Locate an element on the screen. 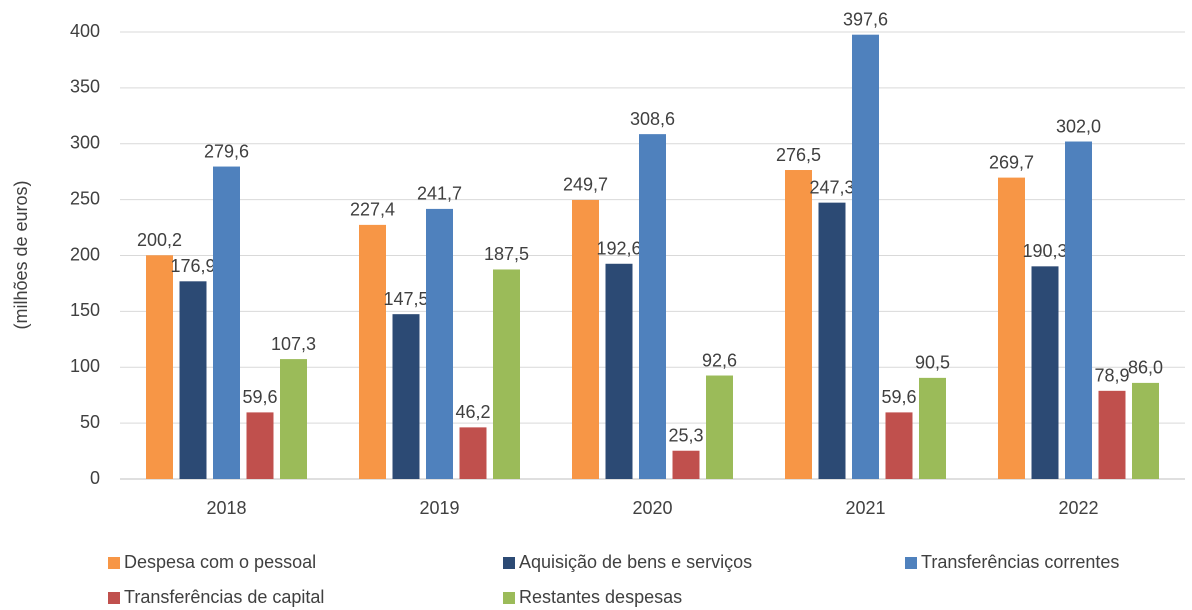  data-label: 25,3 is located at coordinates (685, 435).